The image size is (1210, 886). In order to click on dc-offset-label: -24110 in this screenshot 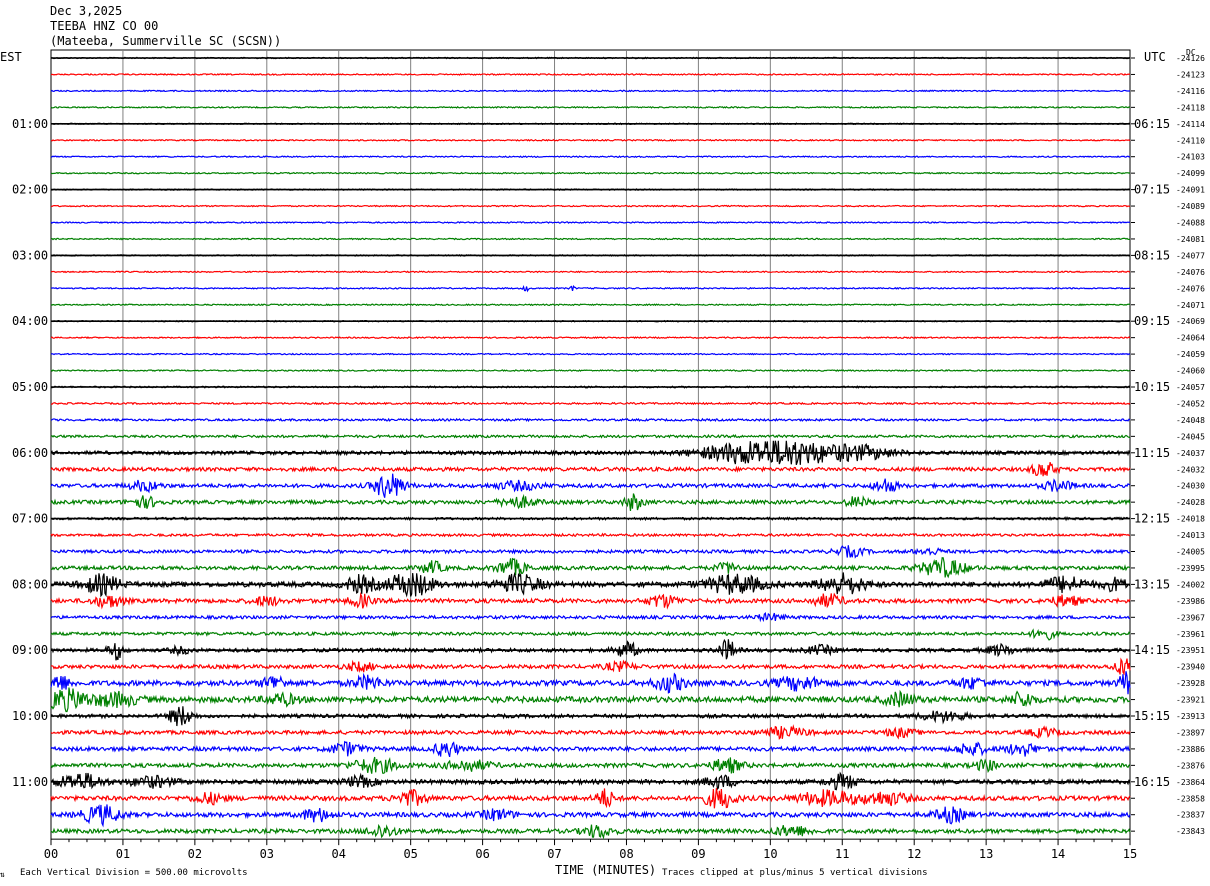, I will do `click(1190, 140)`.